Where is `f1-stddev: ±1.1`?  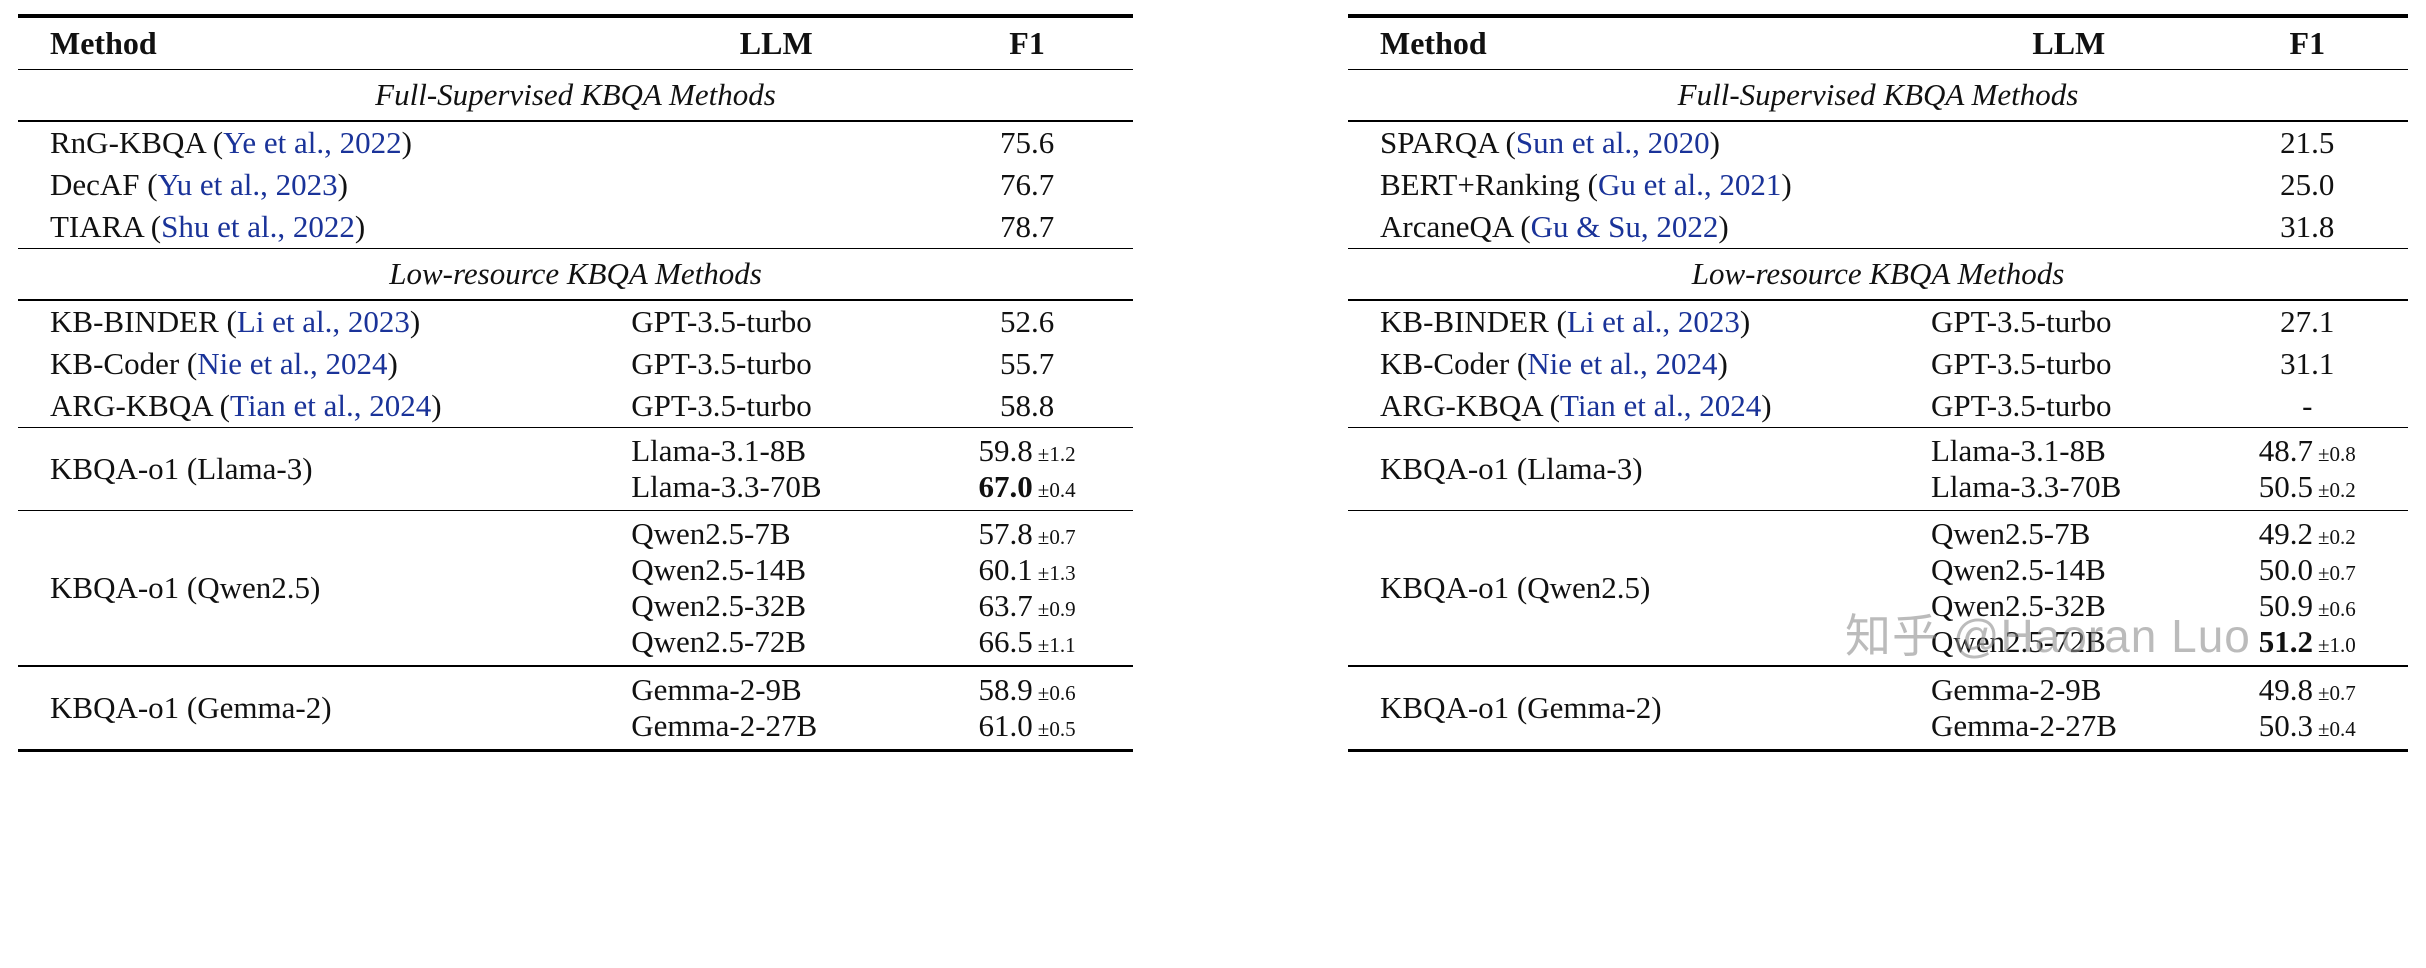 f1-stddev: ±1.1 is located at coordinates (1056, 645).